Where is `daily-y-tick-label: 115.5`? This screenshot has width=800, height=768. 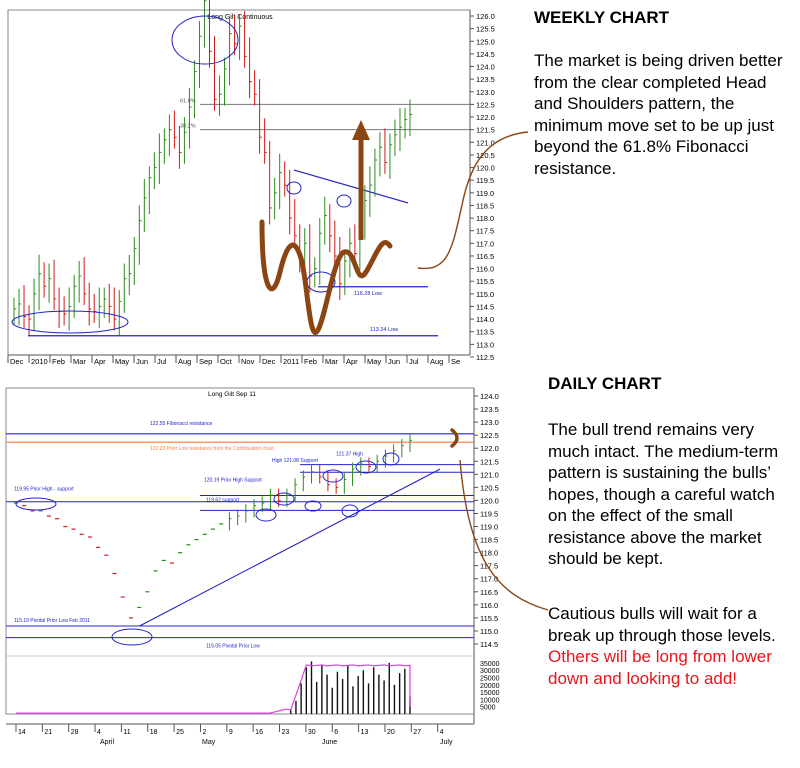
daily-y-tick-label: 115.5 is located at coordinates (489, 618).